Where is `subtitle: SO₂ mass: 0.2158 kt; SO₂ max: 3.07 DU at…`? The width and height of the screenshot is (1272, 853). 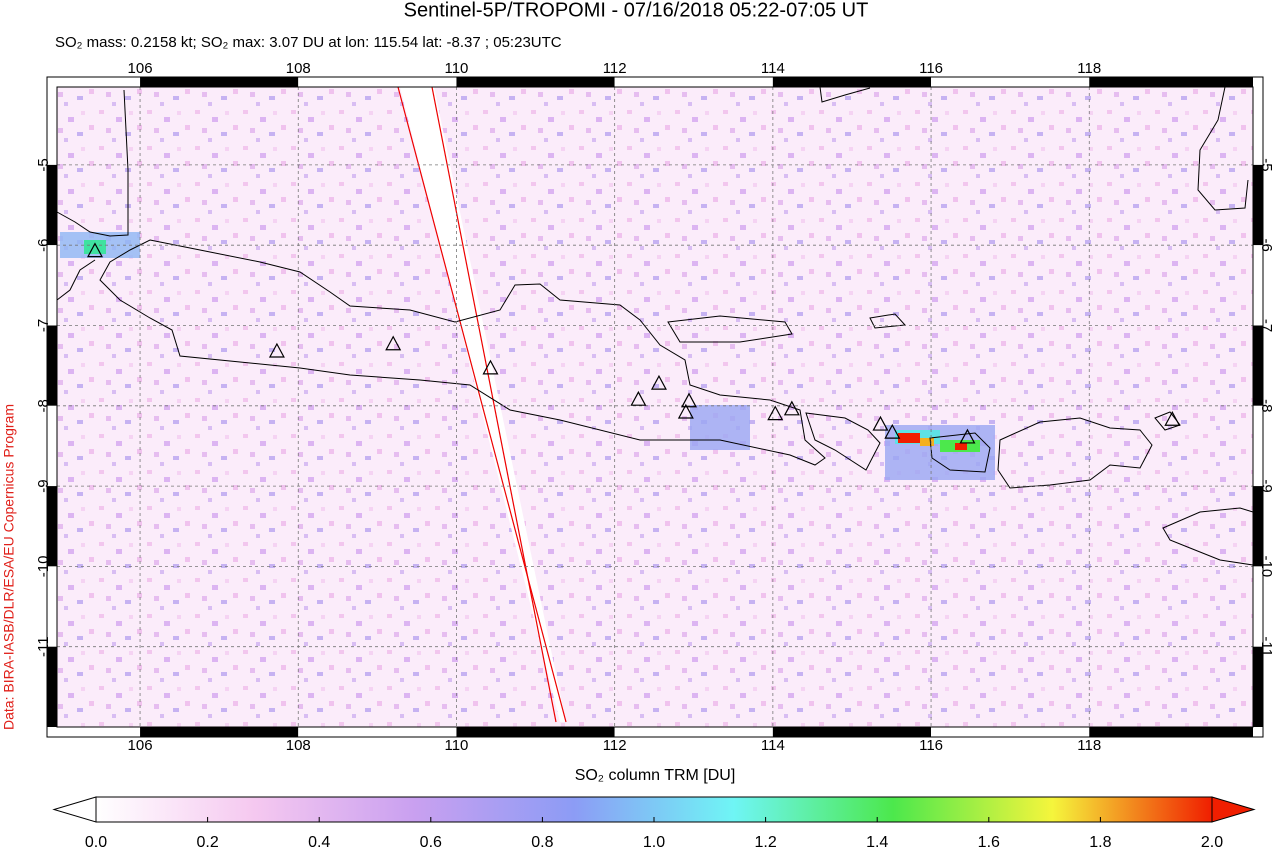 subtitle: SO₂ mass: 0.2158 kt; SO₂ max: 3.07 DU at… is located at coordinates (308, 42).